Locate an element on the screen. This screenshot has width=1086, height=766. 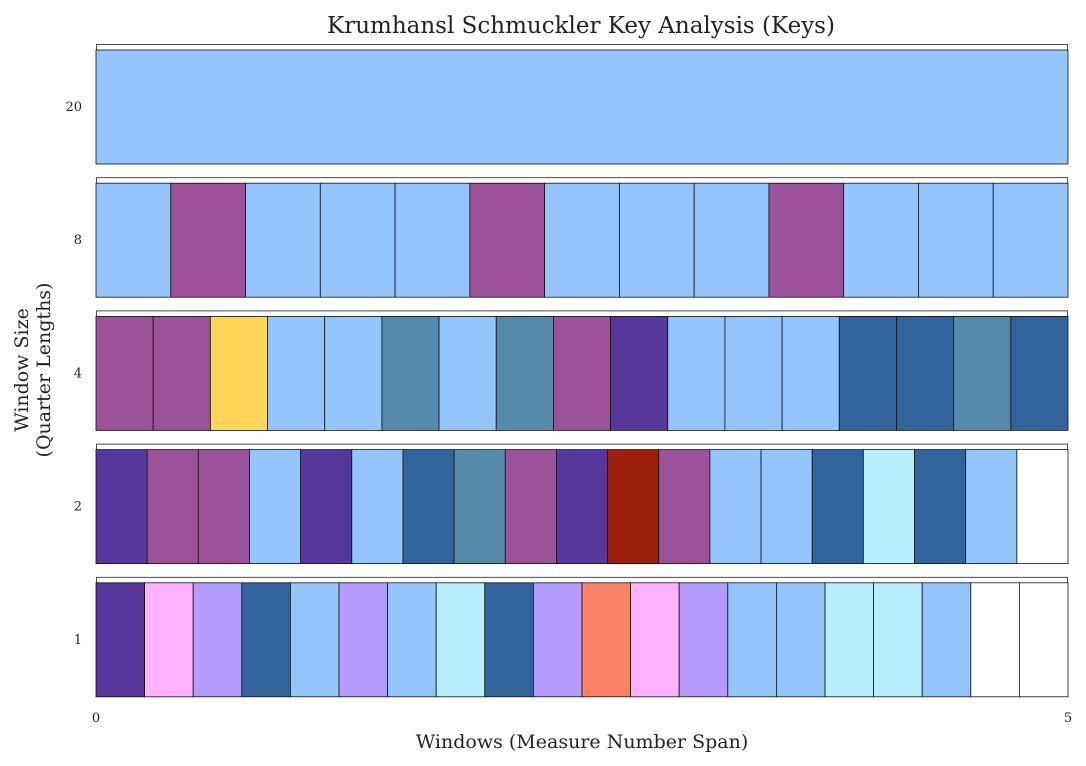
y-tick-label: 8 is located at coordinates (78, 240).